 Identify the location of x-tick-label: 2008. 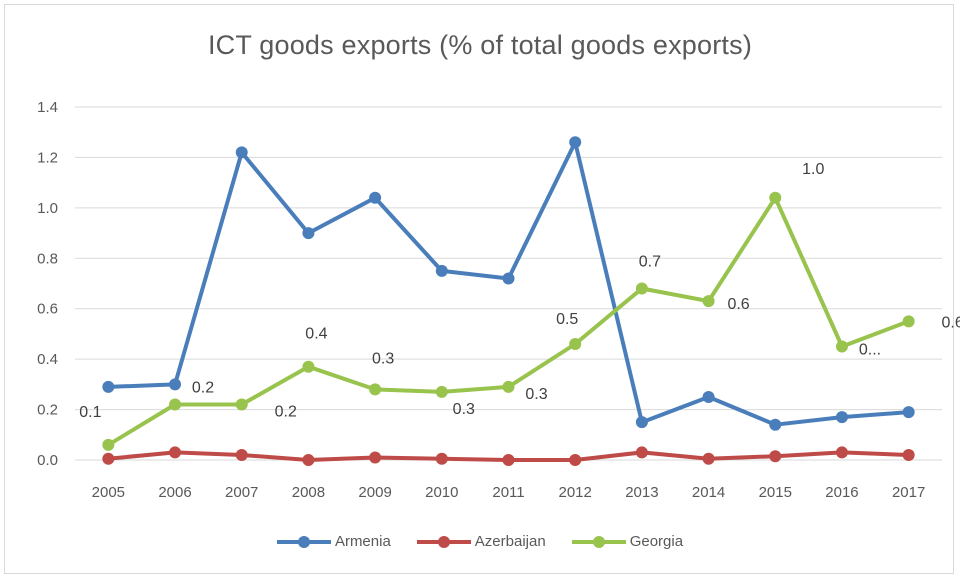
(308, 492).